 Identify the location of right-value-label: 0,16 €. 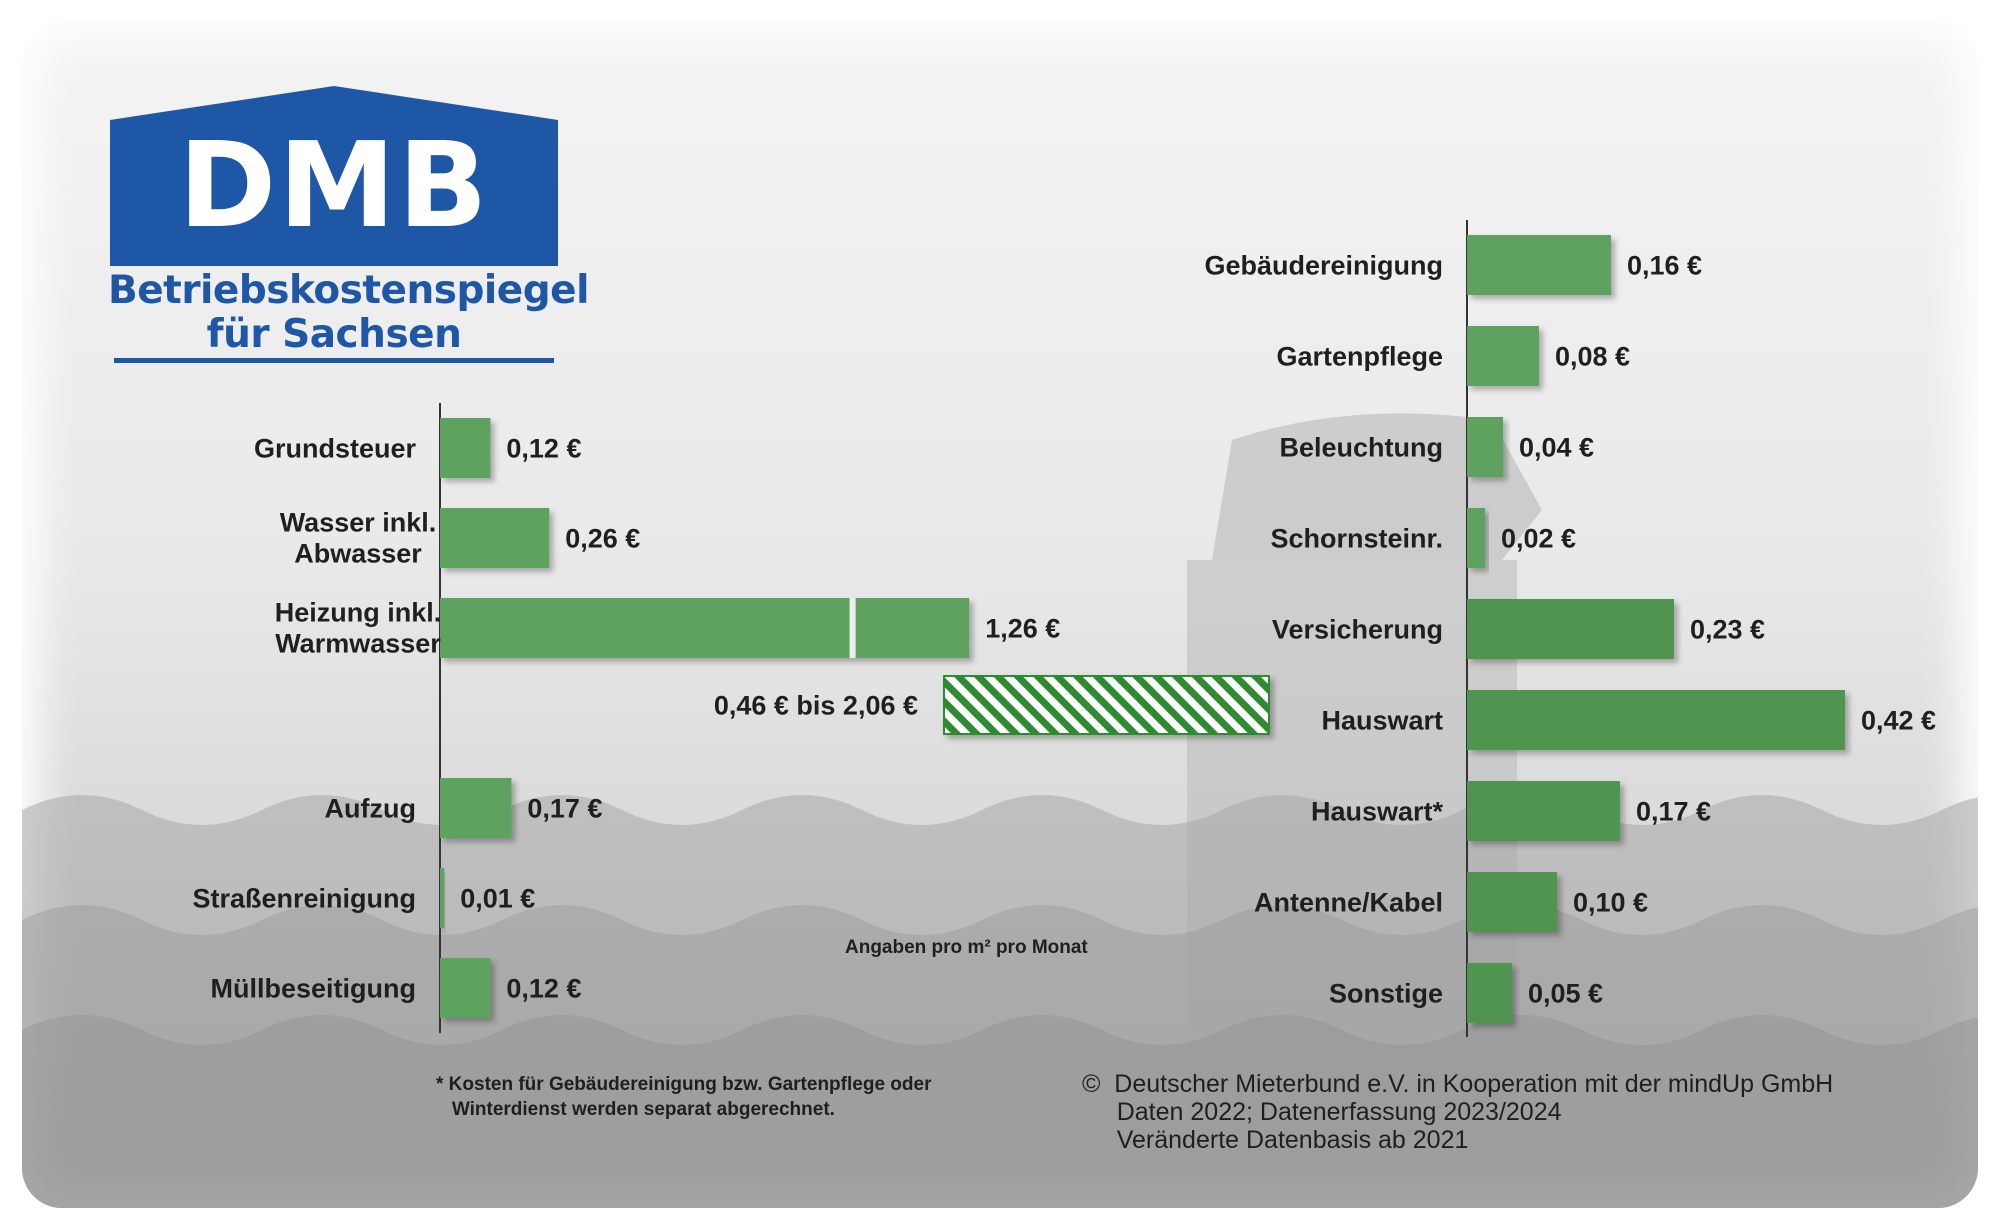
(1664, 265).